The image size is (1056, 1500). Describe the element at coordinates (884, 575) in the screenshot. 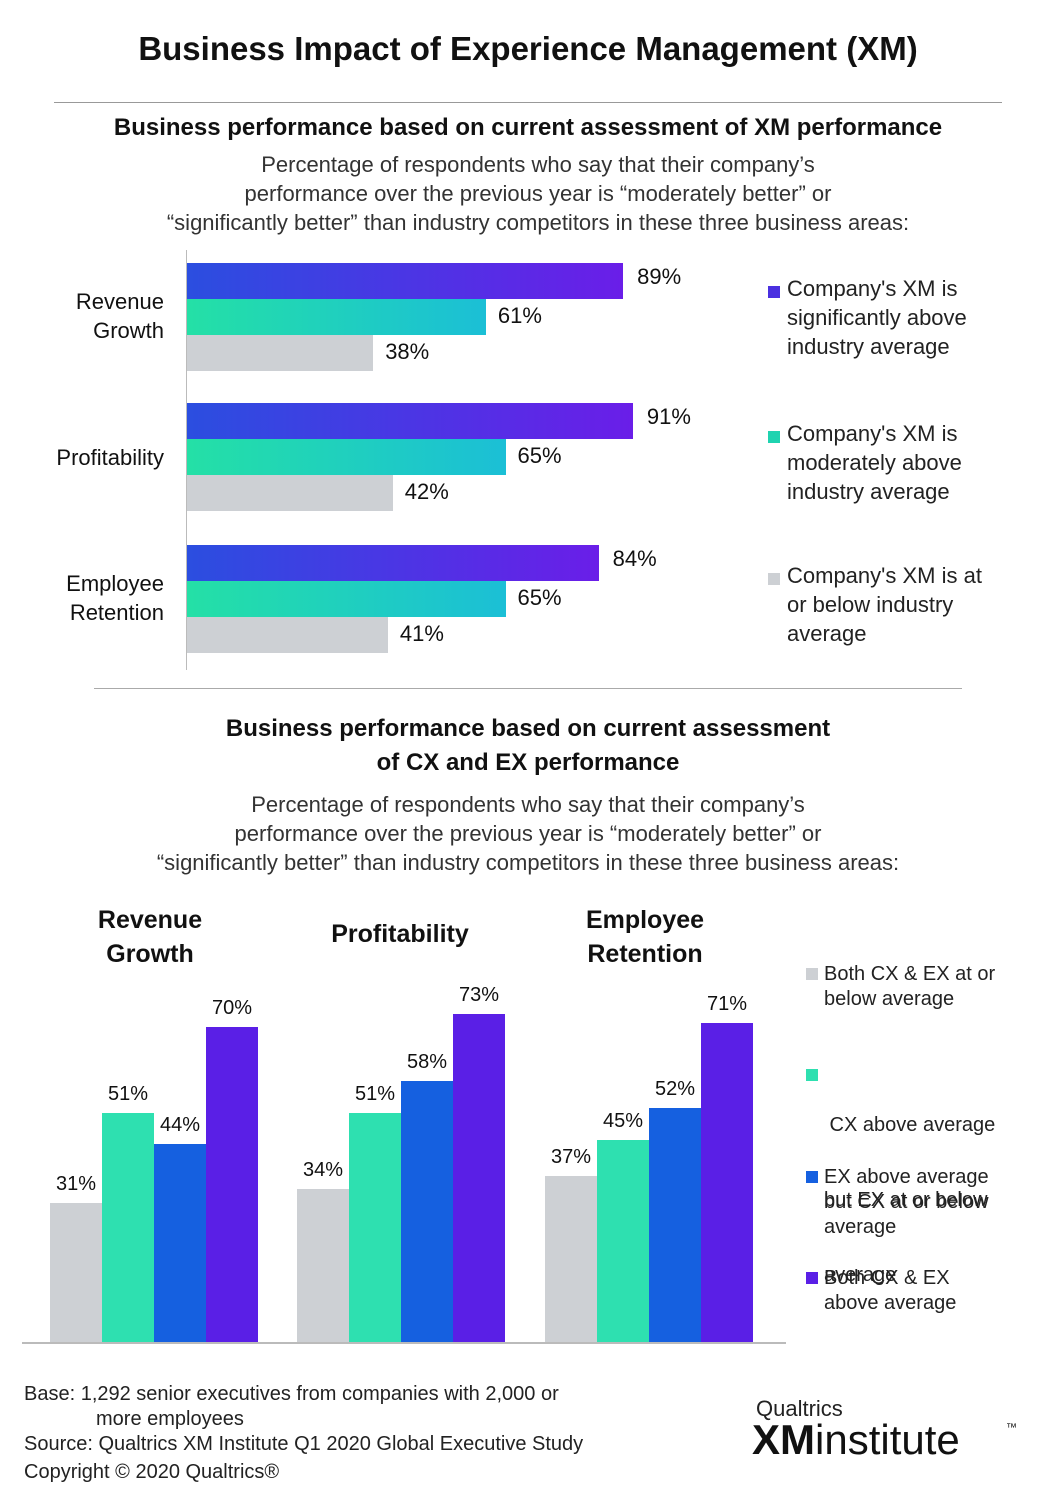

I see `legend-line: Company's XM is at` at that location.